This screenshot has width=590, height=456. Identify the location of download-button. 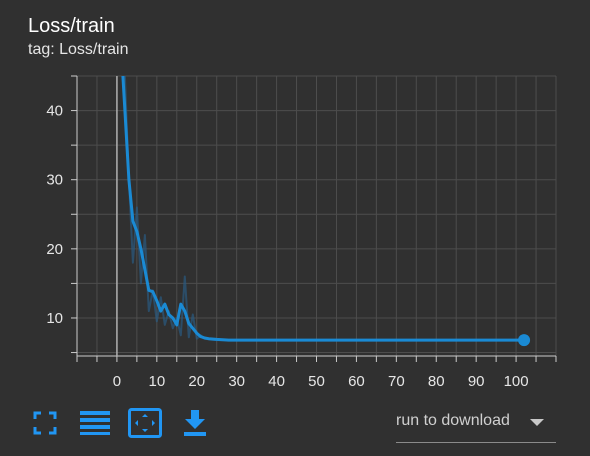
(195, 423).